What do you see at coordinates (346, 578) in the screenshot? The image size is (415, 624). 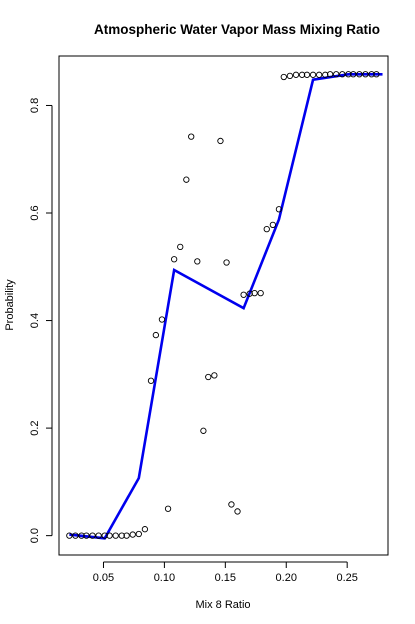 I see `x-tick-label: 0.25` at bounding box center [346, 578].